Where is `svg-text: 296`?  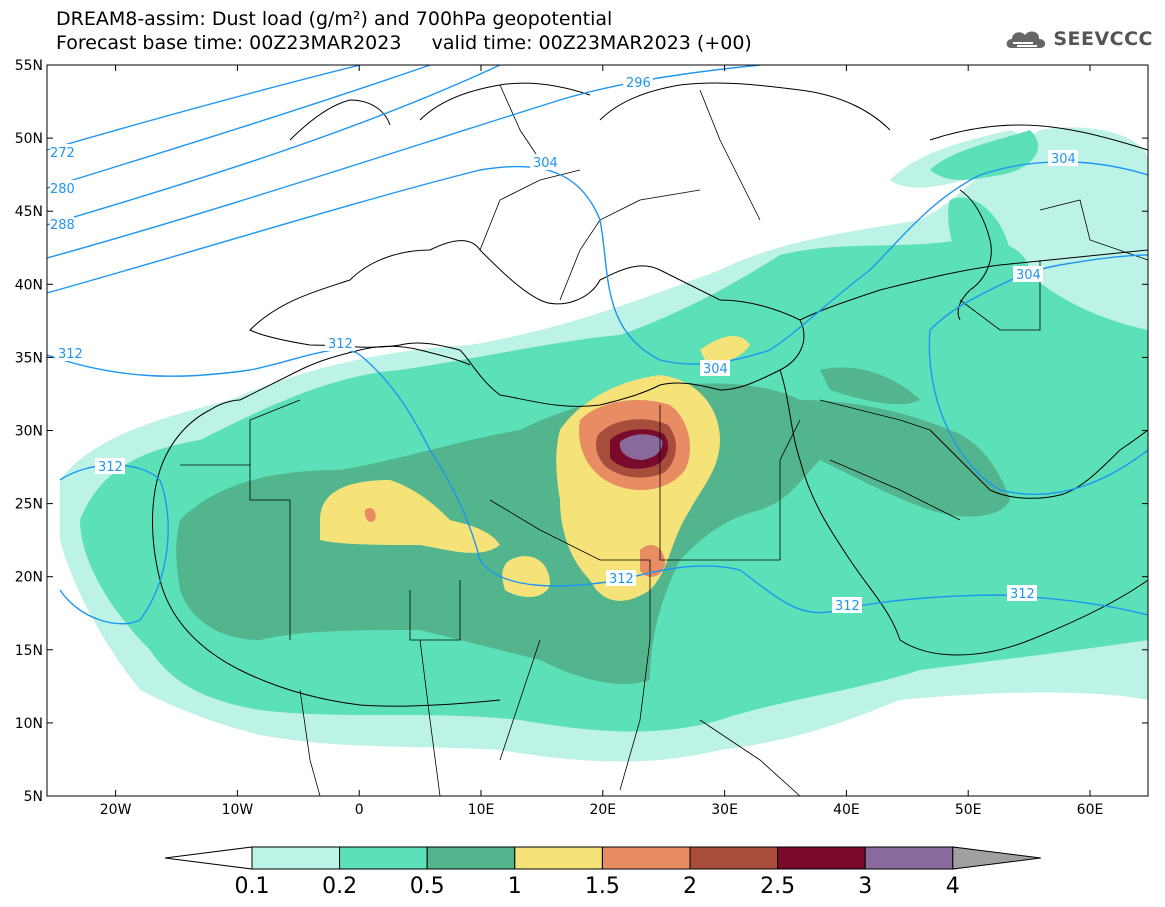
svg-text: 296 is located at coordinates (638, 83).